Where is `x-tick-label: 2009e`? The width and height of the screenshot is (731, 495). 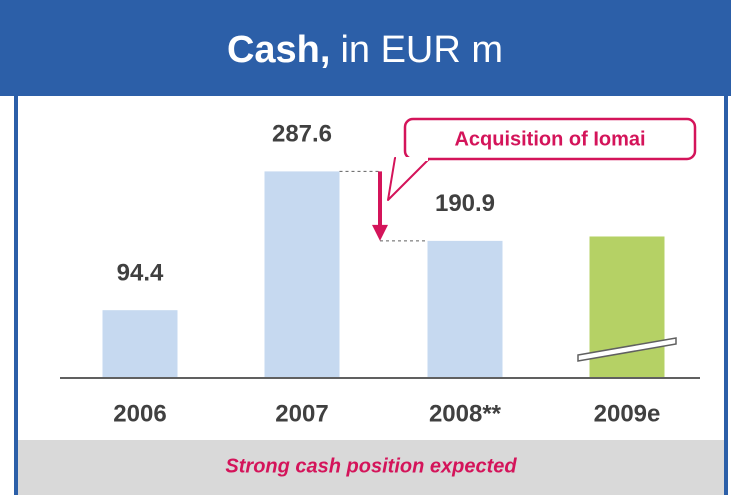
x-tick-label: 2009e is located at coordinates (627, 413).